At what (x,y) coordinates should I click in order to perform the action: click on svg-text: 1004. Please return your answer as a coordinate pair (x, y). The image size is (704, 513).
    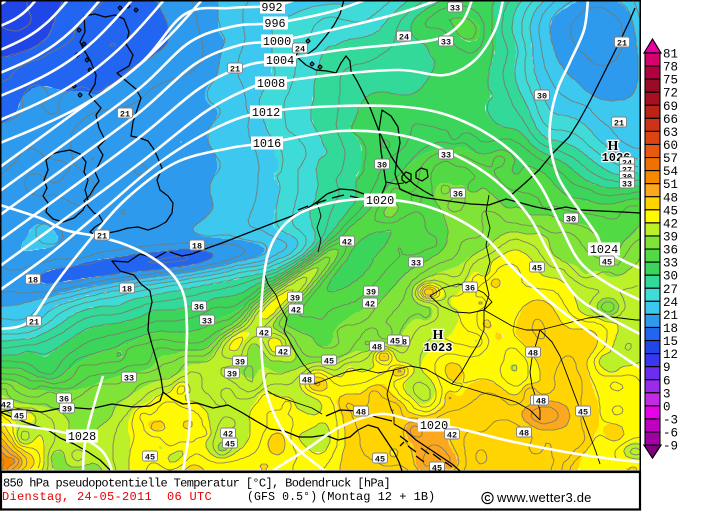
    Looking at the image, I should click on (280, 61).